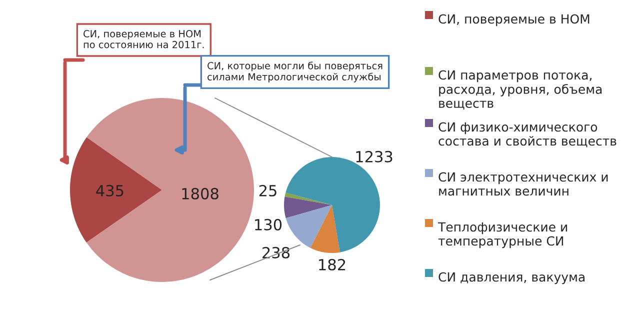  I want to click on legend-label: СИ параметров потока, расхода, уровня, объема веществ, so click(520, 90).